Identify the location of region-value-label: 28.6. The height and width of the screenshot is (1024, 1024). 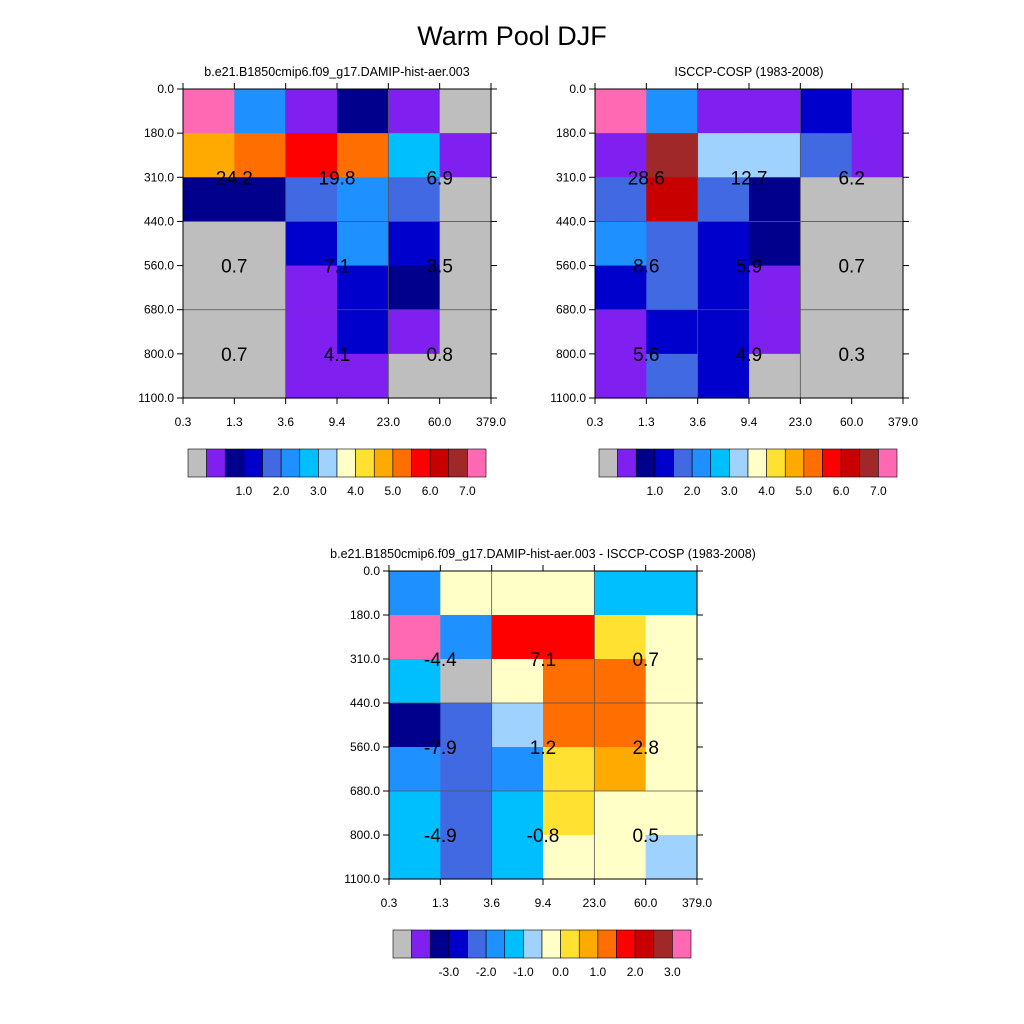
(646, 178).